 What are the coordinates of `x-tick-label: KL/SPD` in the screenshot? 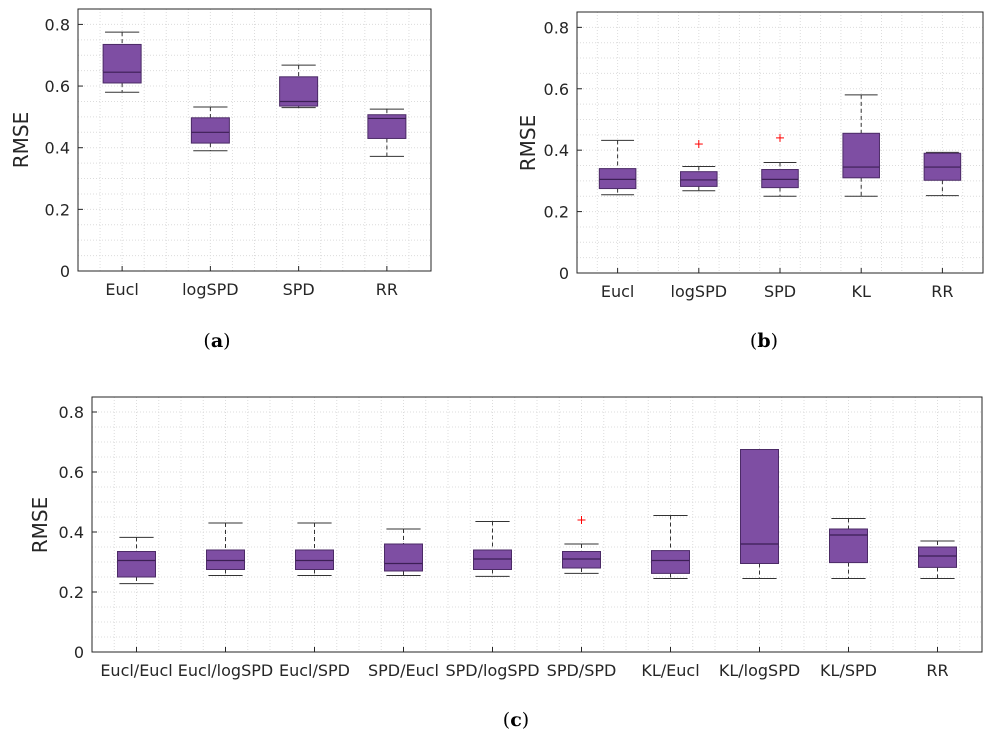 It's located at (848, 670).